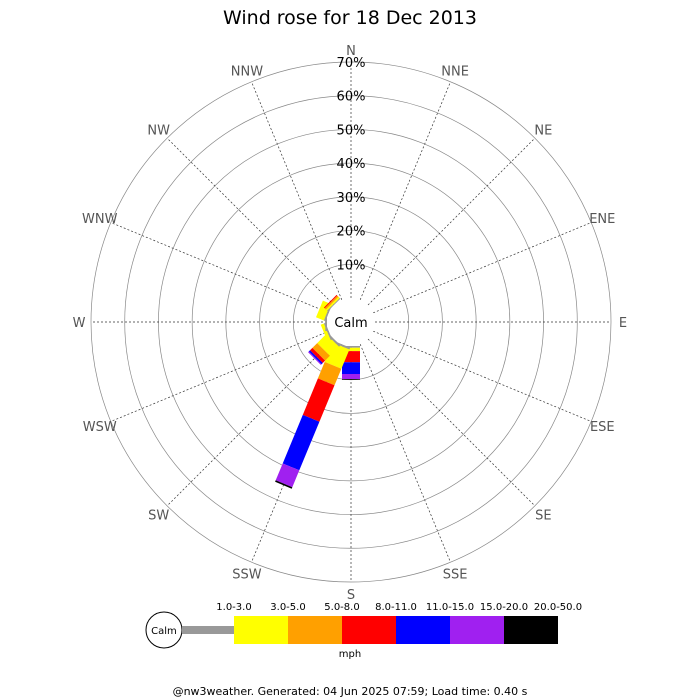 The image size is (700, 700). I want to click on bar-nw-bin0, so click(334, 305).